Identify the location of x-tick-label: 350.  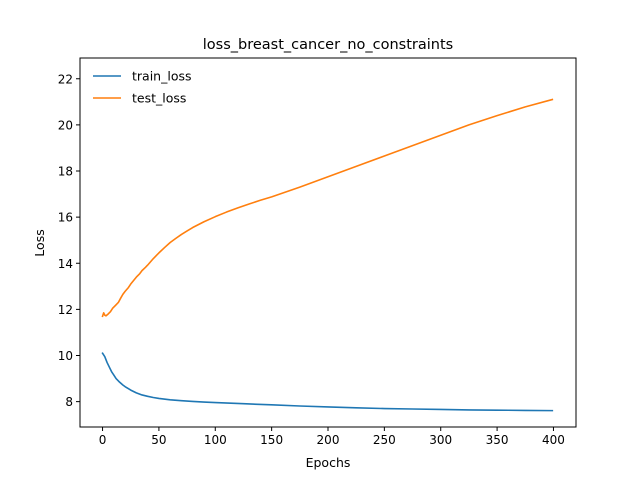
(497, 440).